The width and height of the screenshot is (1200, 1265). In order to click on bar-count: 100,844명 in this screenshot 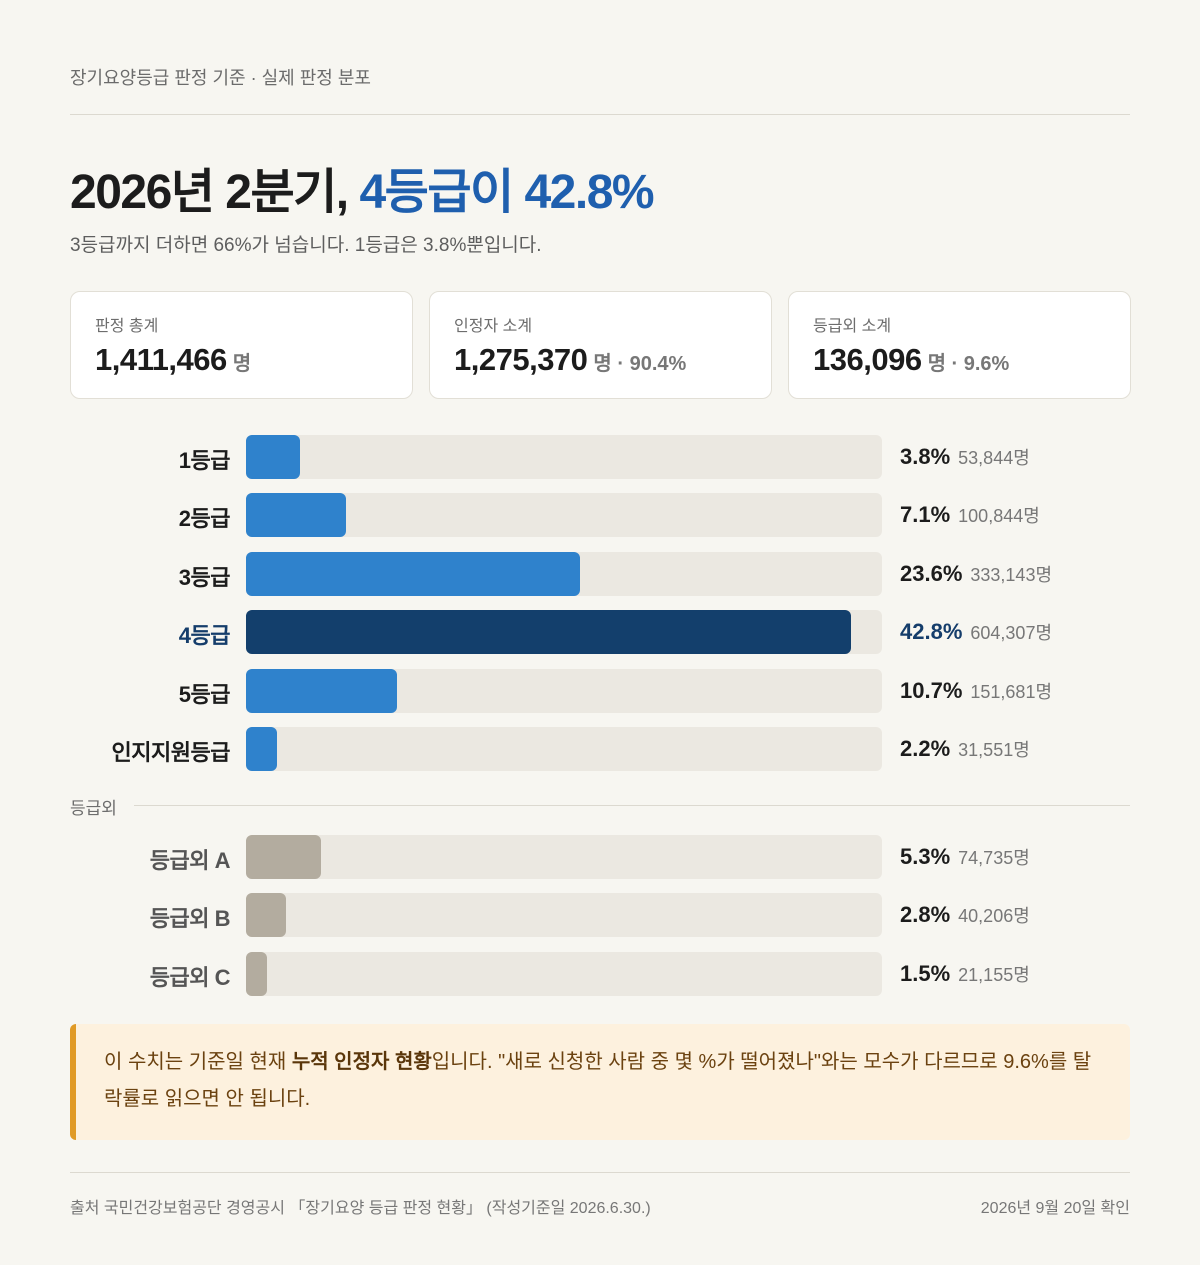, I will do `click(999, 516)`.